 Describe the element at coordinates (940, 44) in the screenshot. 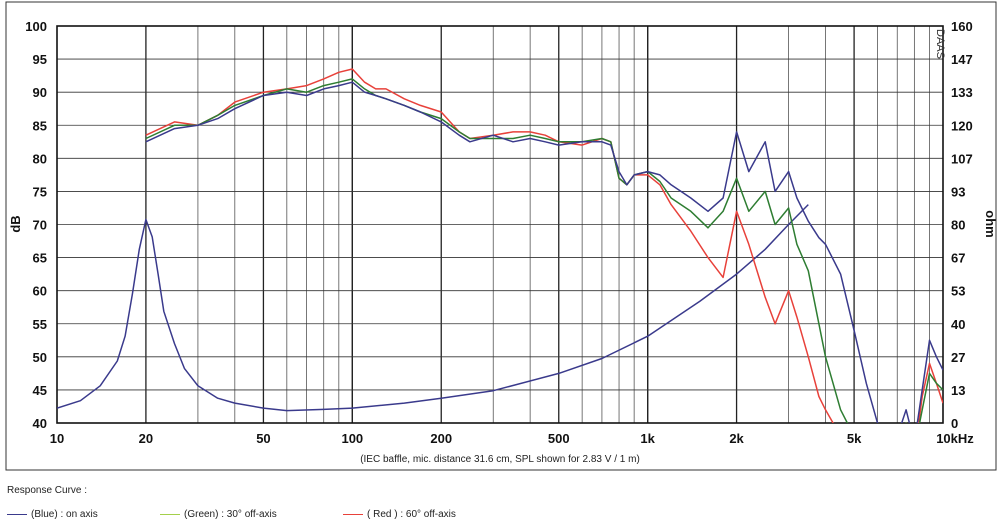

I see `watermark-daas: DAAS` at that location.